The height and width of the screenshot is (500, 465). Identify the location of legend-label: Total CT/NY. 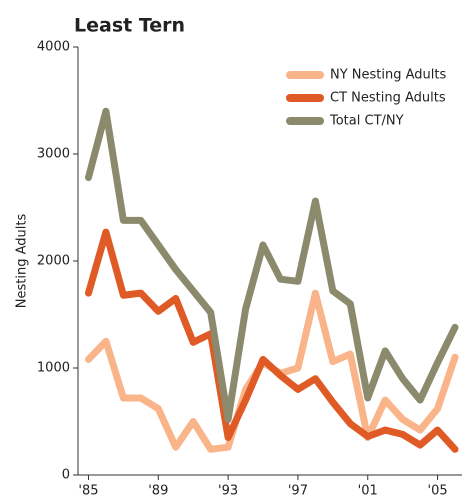
(366, 121).